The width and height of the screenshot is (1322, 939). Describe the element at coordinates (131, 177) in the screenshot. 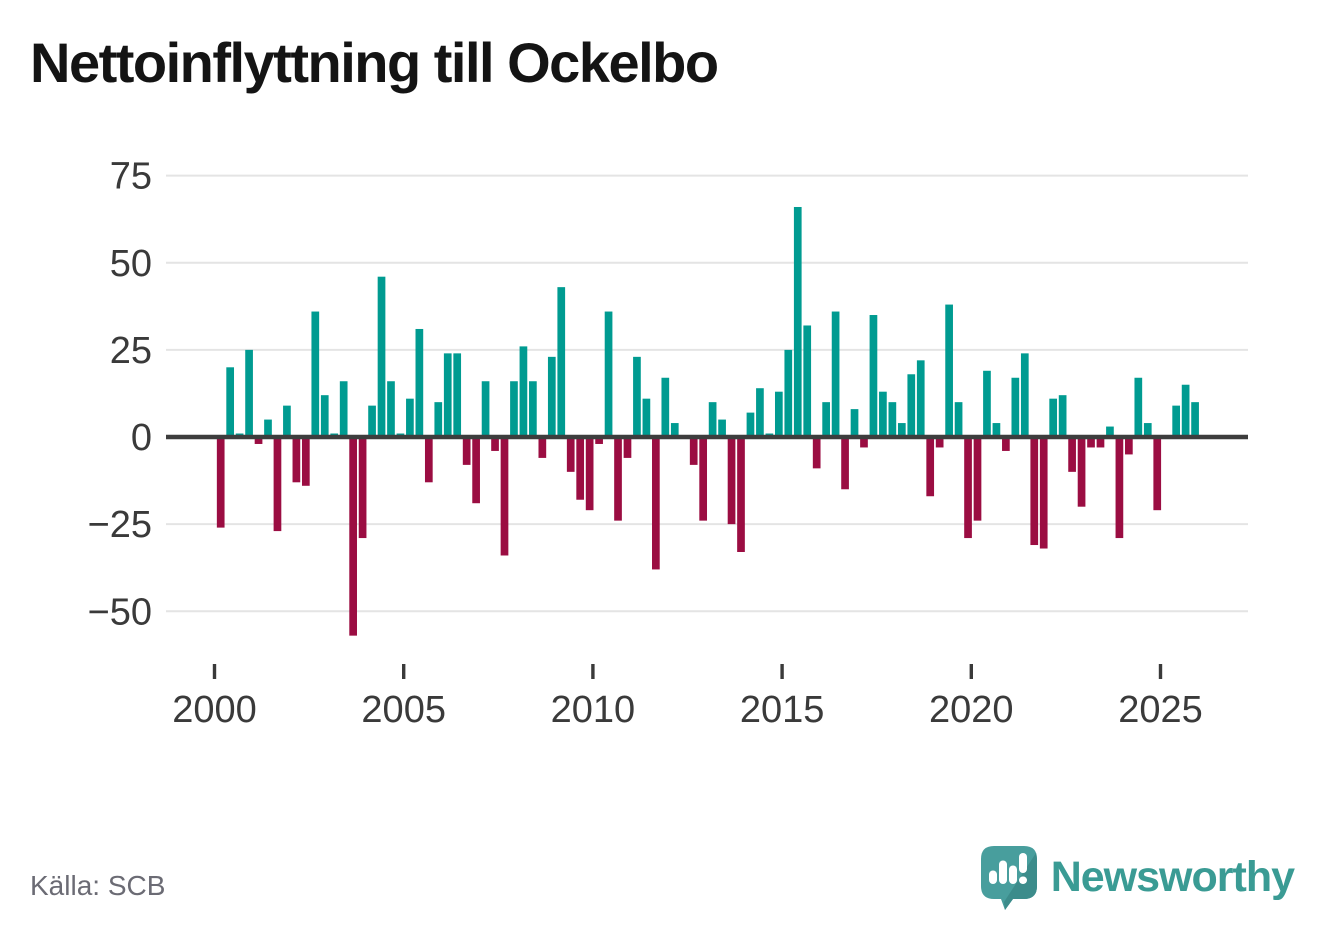

I see `y-axis-tick-label: 75` at that location.